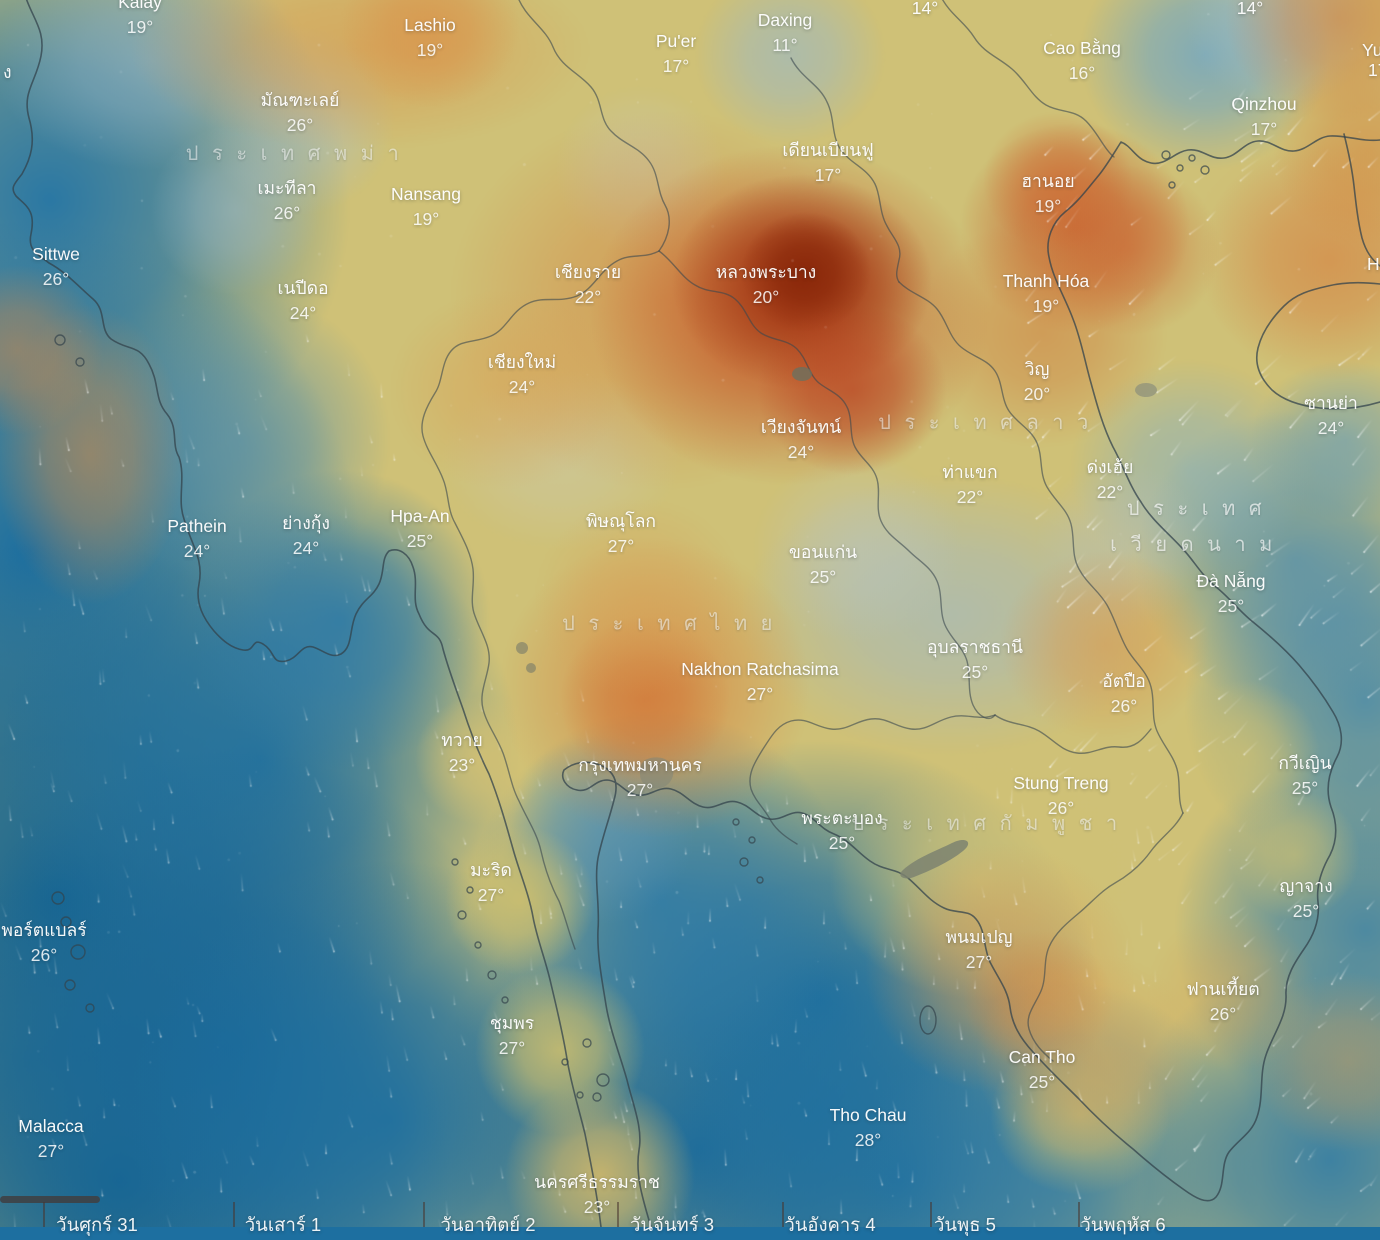 This screenshot has width=1380, height=1240. What do you see at coordinates (969, 485) in the screenshot?
I see `city-label-thakhek: ท่าแขก 22°` at bounding box center [969, 485].